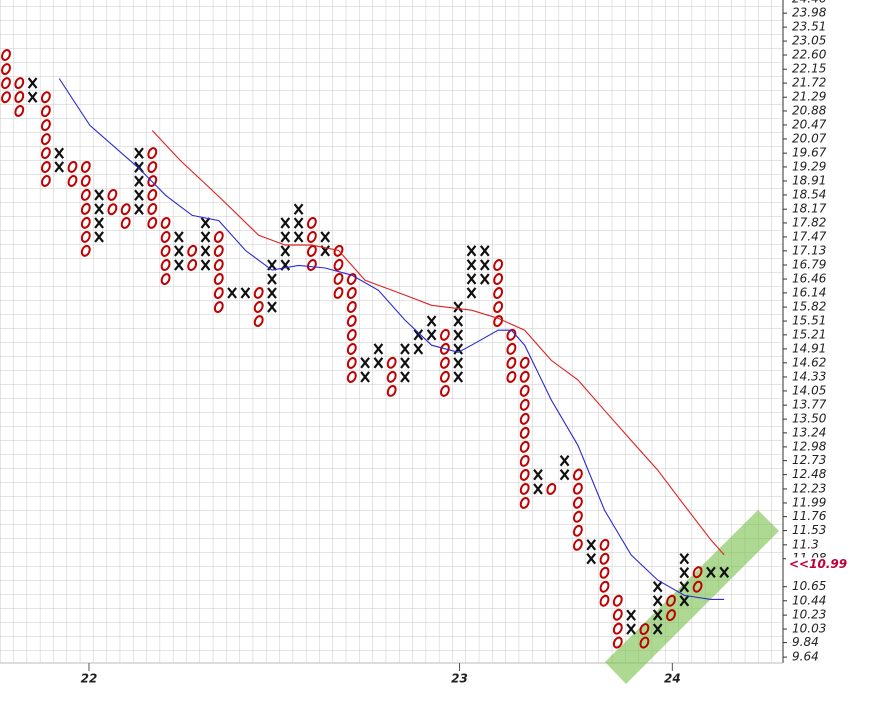 This screenshot has width=884, height=705. What do you see at coordinates (809, 405) in the screenshot?
I see `y-tick-label: 13.77` at bounding box center [809, 405].